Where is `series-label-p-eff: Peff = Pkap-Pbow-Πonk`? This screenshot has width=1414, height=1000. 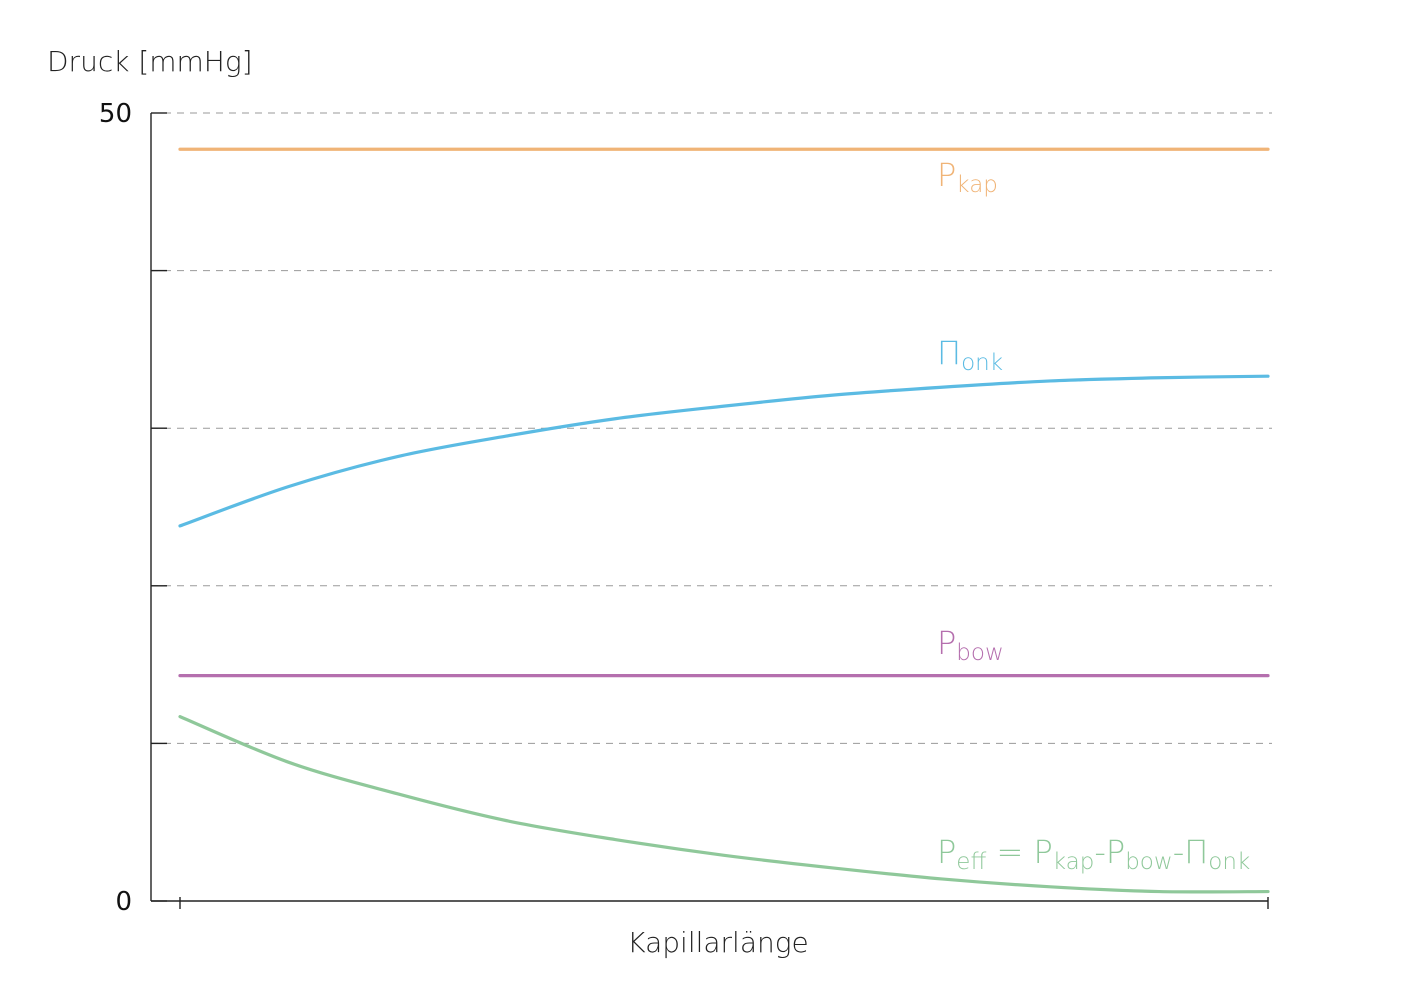 series-label-p-eff: Peff = Pkap-Pbow-Πonk is located at coordinates (1093, 854).